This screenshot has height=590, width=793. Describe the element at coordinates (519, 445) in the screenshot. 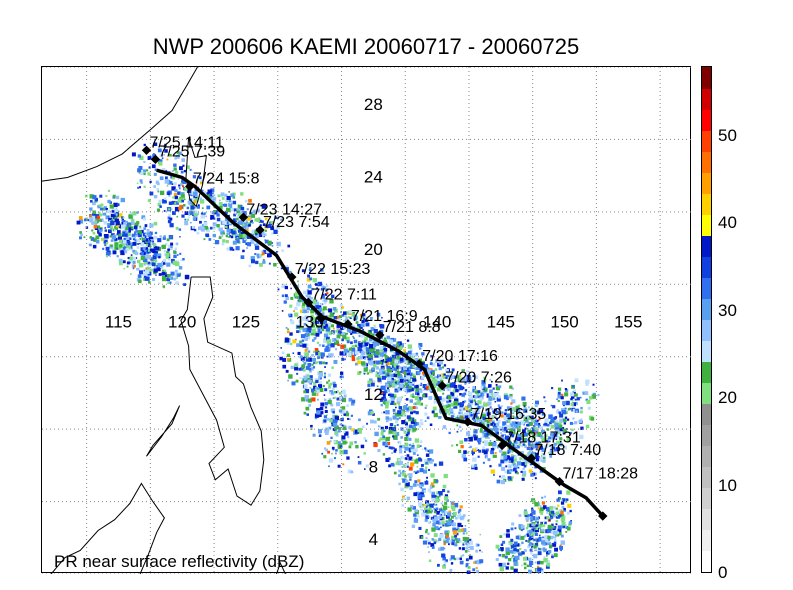

I see `reflectivity-pixel-2073` at that location.